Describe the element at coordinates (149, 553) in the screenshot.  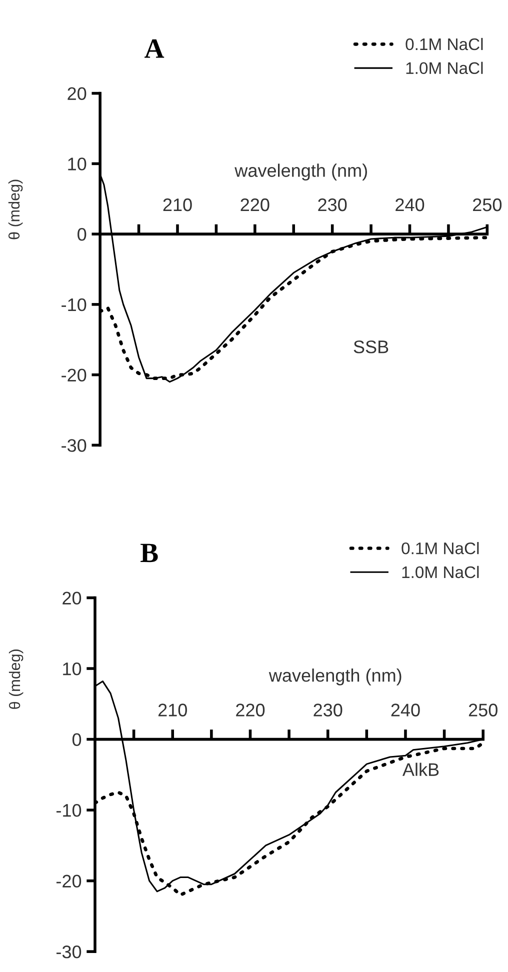
I see `chart-title: B` at that location.